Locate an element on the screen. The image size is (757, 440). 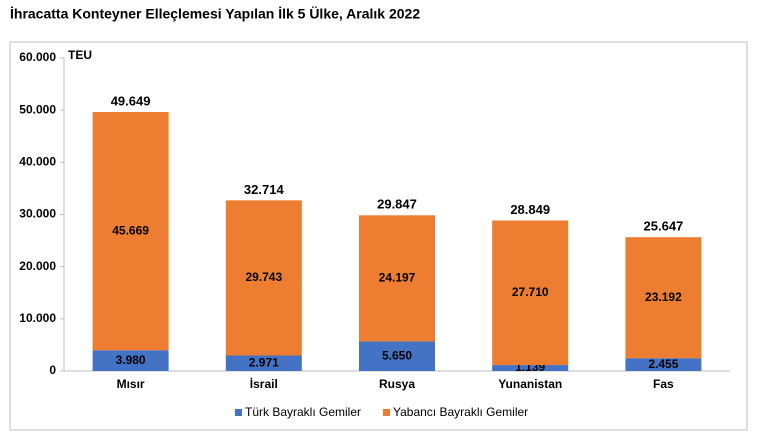
y-tick-label: 50.000 is located at coordinates (37, 109).